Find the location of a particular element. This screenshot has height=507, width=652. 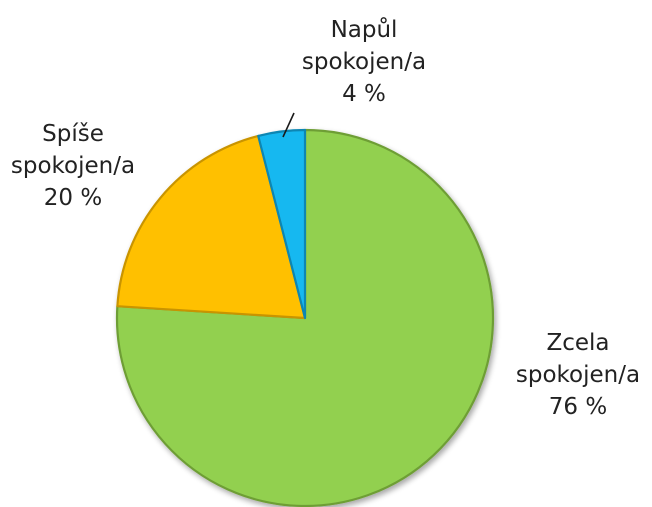

data-label-spise-spokojen: Spíše spokojen/a 20 % is located at coordinates (73, 166).